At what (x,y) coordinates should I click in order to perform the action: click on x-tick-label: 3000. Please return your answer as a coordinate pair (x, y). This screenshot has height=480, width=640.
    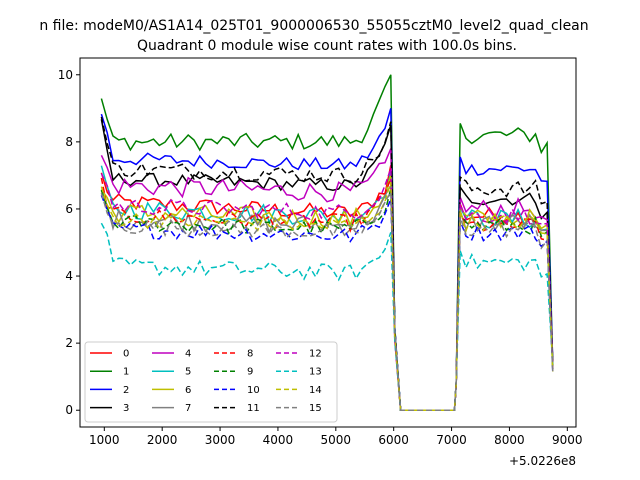
    Looking at the image, I should click on (220, 440).